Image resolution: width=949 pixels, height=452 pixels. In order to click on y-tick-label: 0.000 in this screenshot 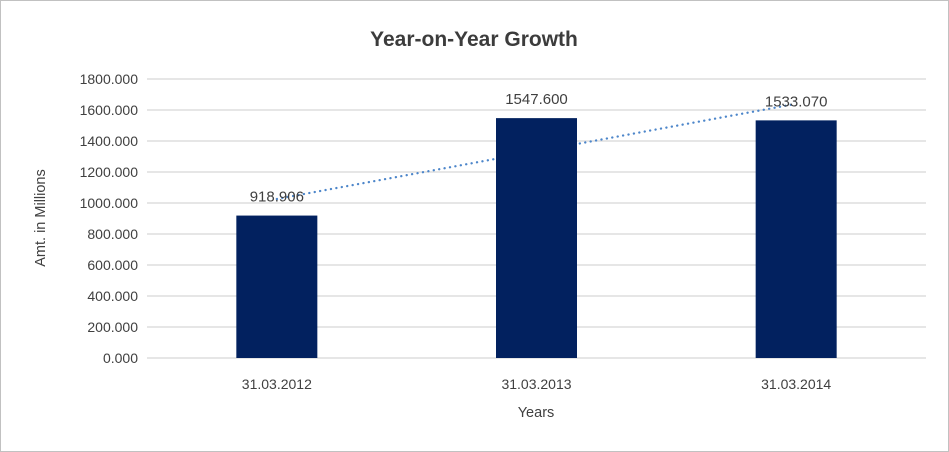, I will do `click(120, 358)`.